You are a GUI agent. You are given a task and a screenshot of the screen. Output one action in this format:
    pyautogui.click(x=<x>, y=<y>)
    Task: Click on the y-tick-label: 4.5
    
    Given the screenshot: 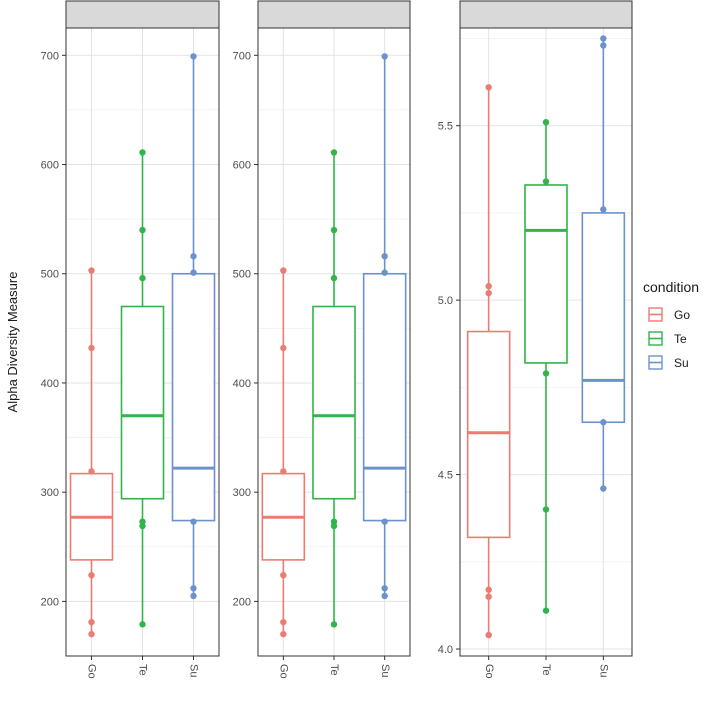 What is the action you would take?
    pyautogui.click(x=445, y=476)
    